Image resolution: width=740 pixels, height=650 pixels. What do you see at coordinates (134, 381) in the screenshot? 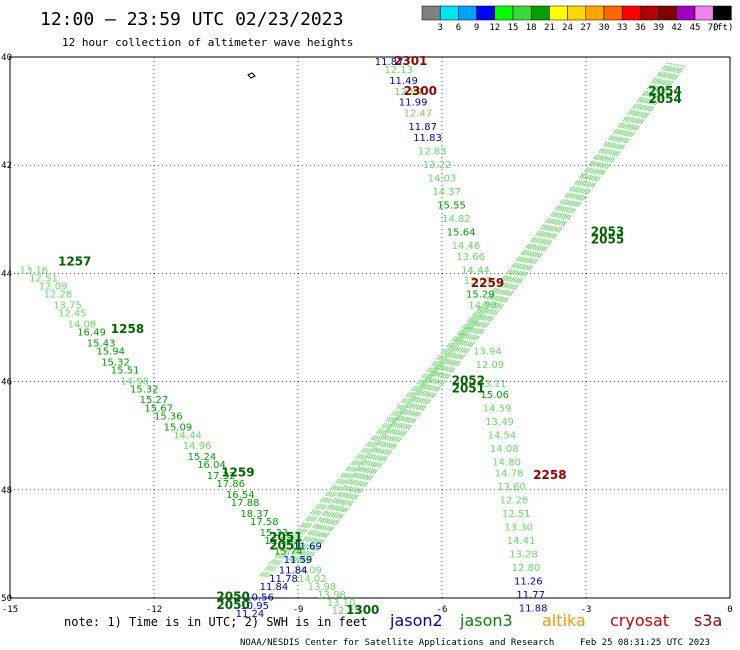
I see `data-point-label: 14.98` at bounding box center [134, 381].